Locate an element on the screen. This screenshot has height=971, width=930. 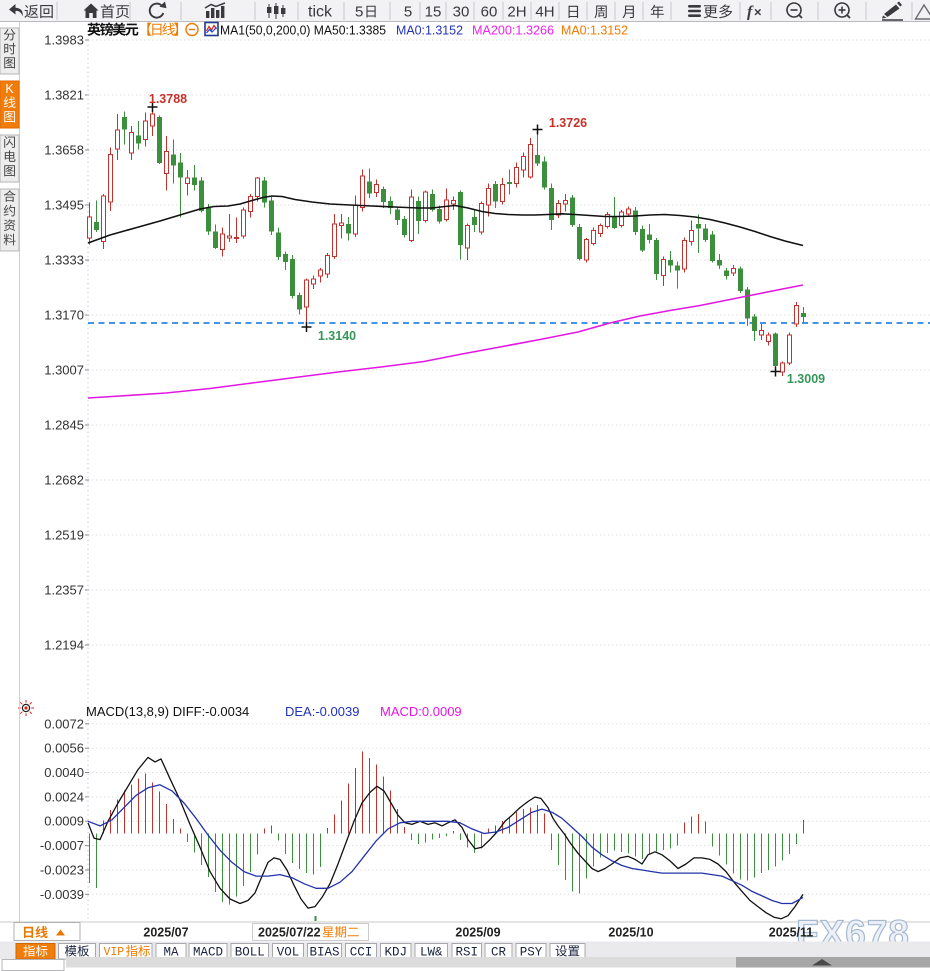
svg-text: 1.2357 is located at coordinates (64, 590).